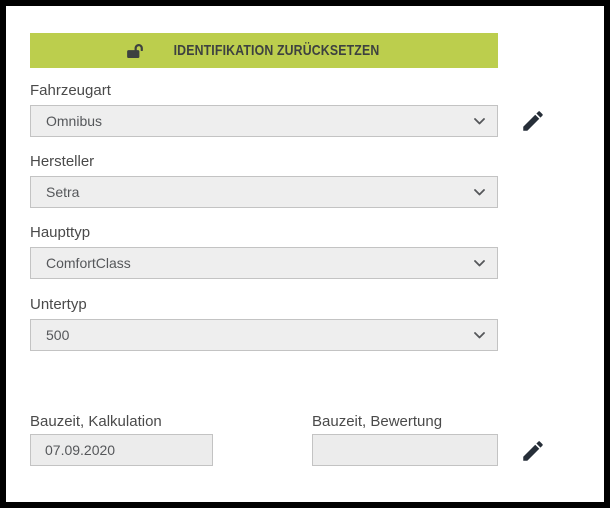 Image resolution: width=610 pixels, height=508 pixels. Describe the element at coordinates (88, 263) in the screenshot. I see `haupttyp-value: ComfortClass` at that location.